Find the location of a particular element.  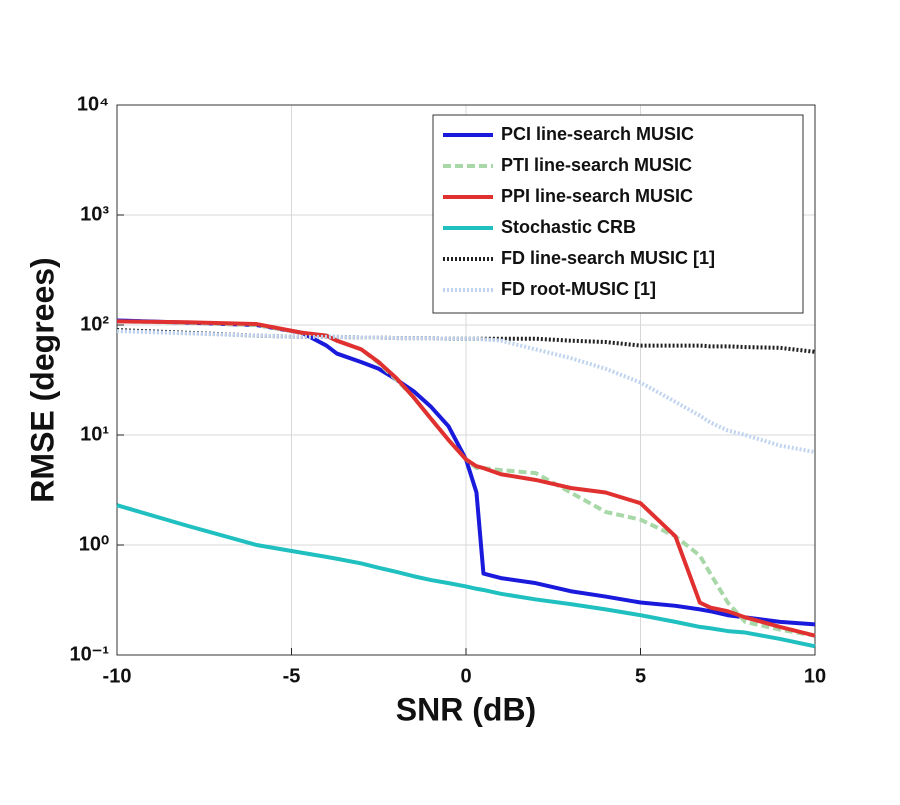

y-tick-label: 10⁻¹ is located at coordinates (90, 654).